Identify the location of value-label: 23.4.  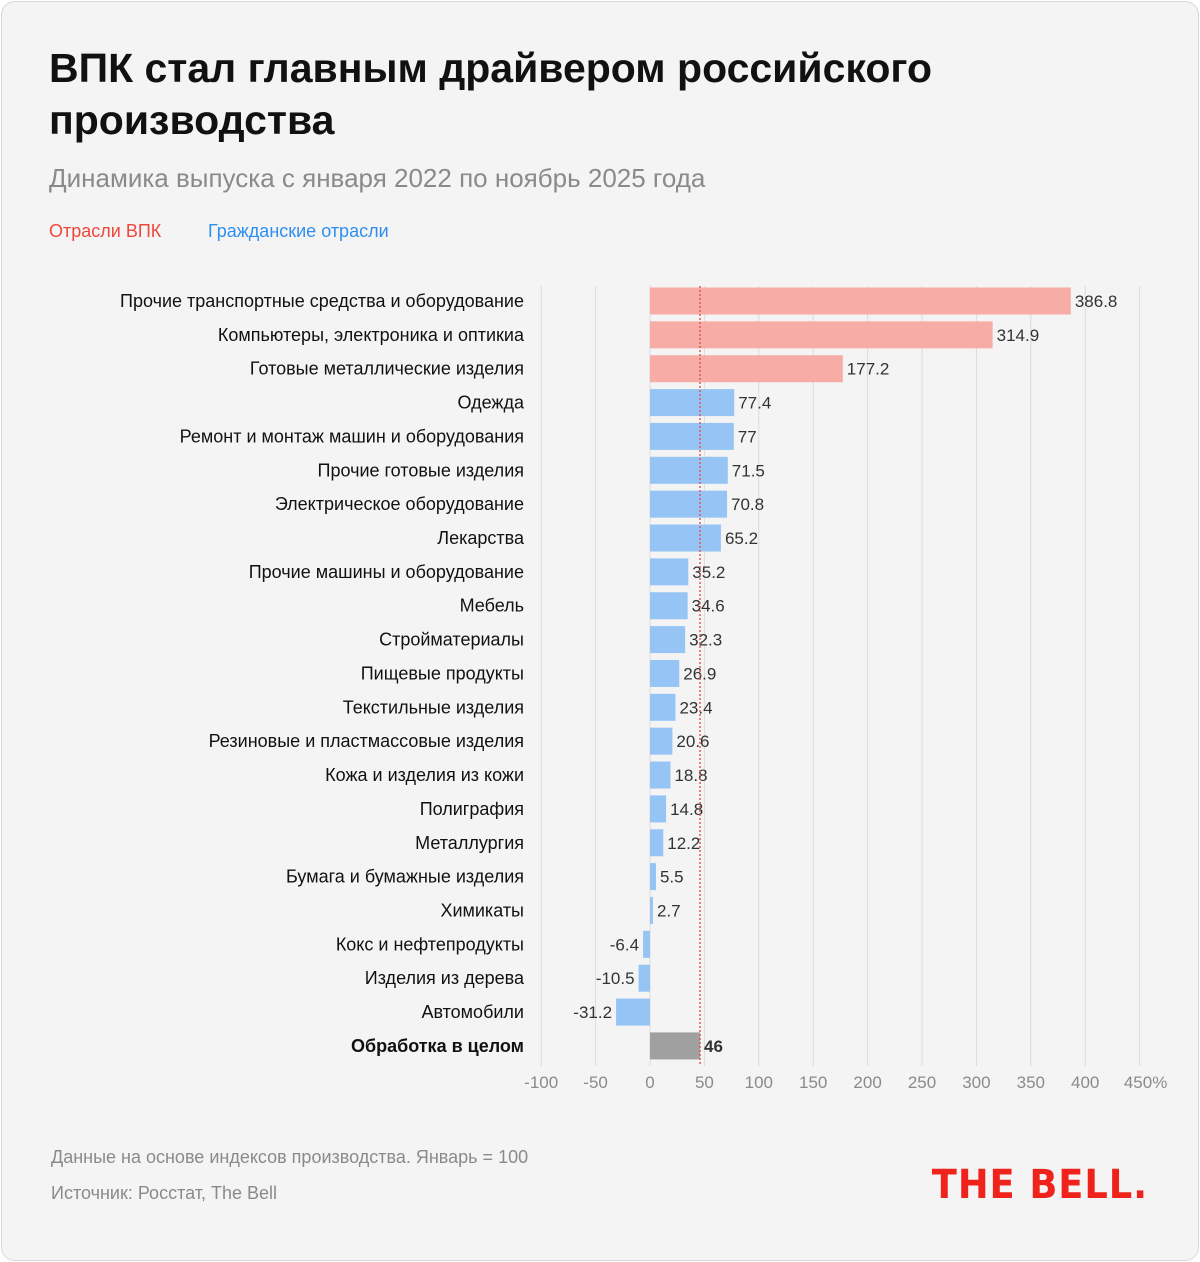
(695, 707).